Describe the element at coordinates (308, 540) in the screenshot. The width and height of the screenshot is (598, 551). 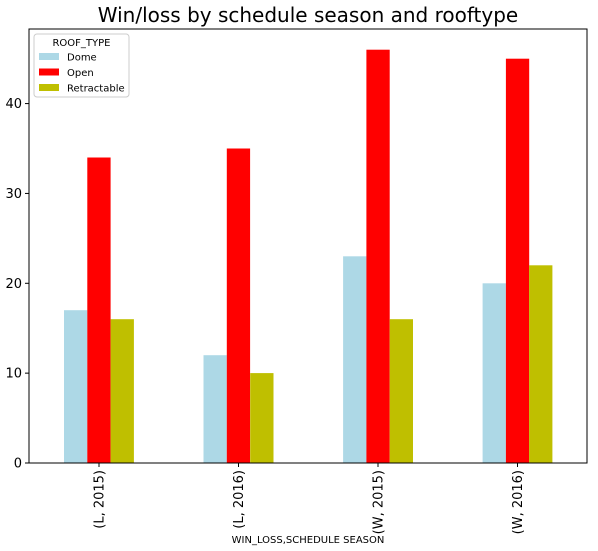
I see `x-axis-label: WIN_LOSS,SCHEDULE SEASON` at that location.